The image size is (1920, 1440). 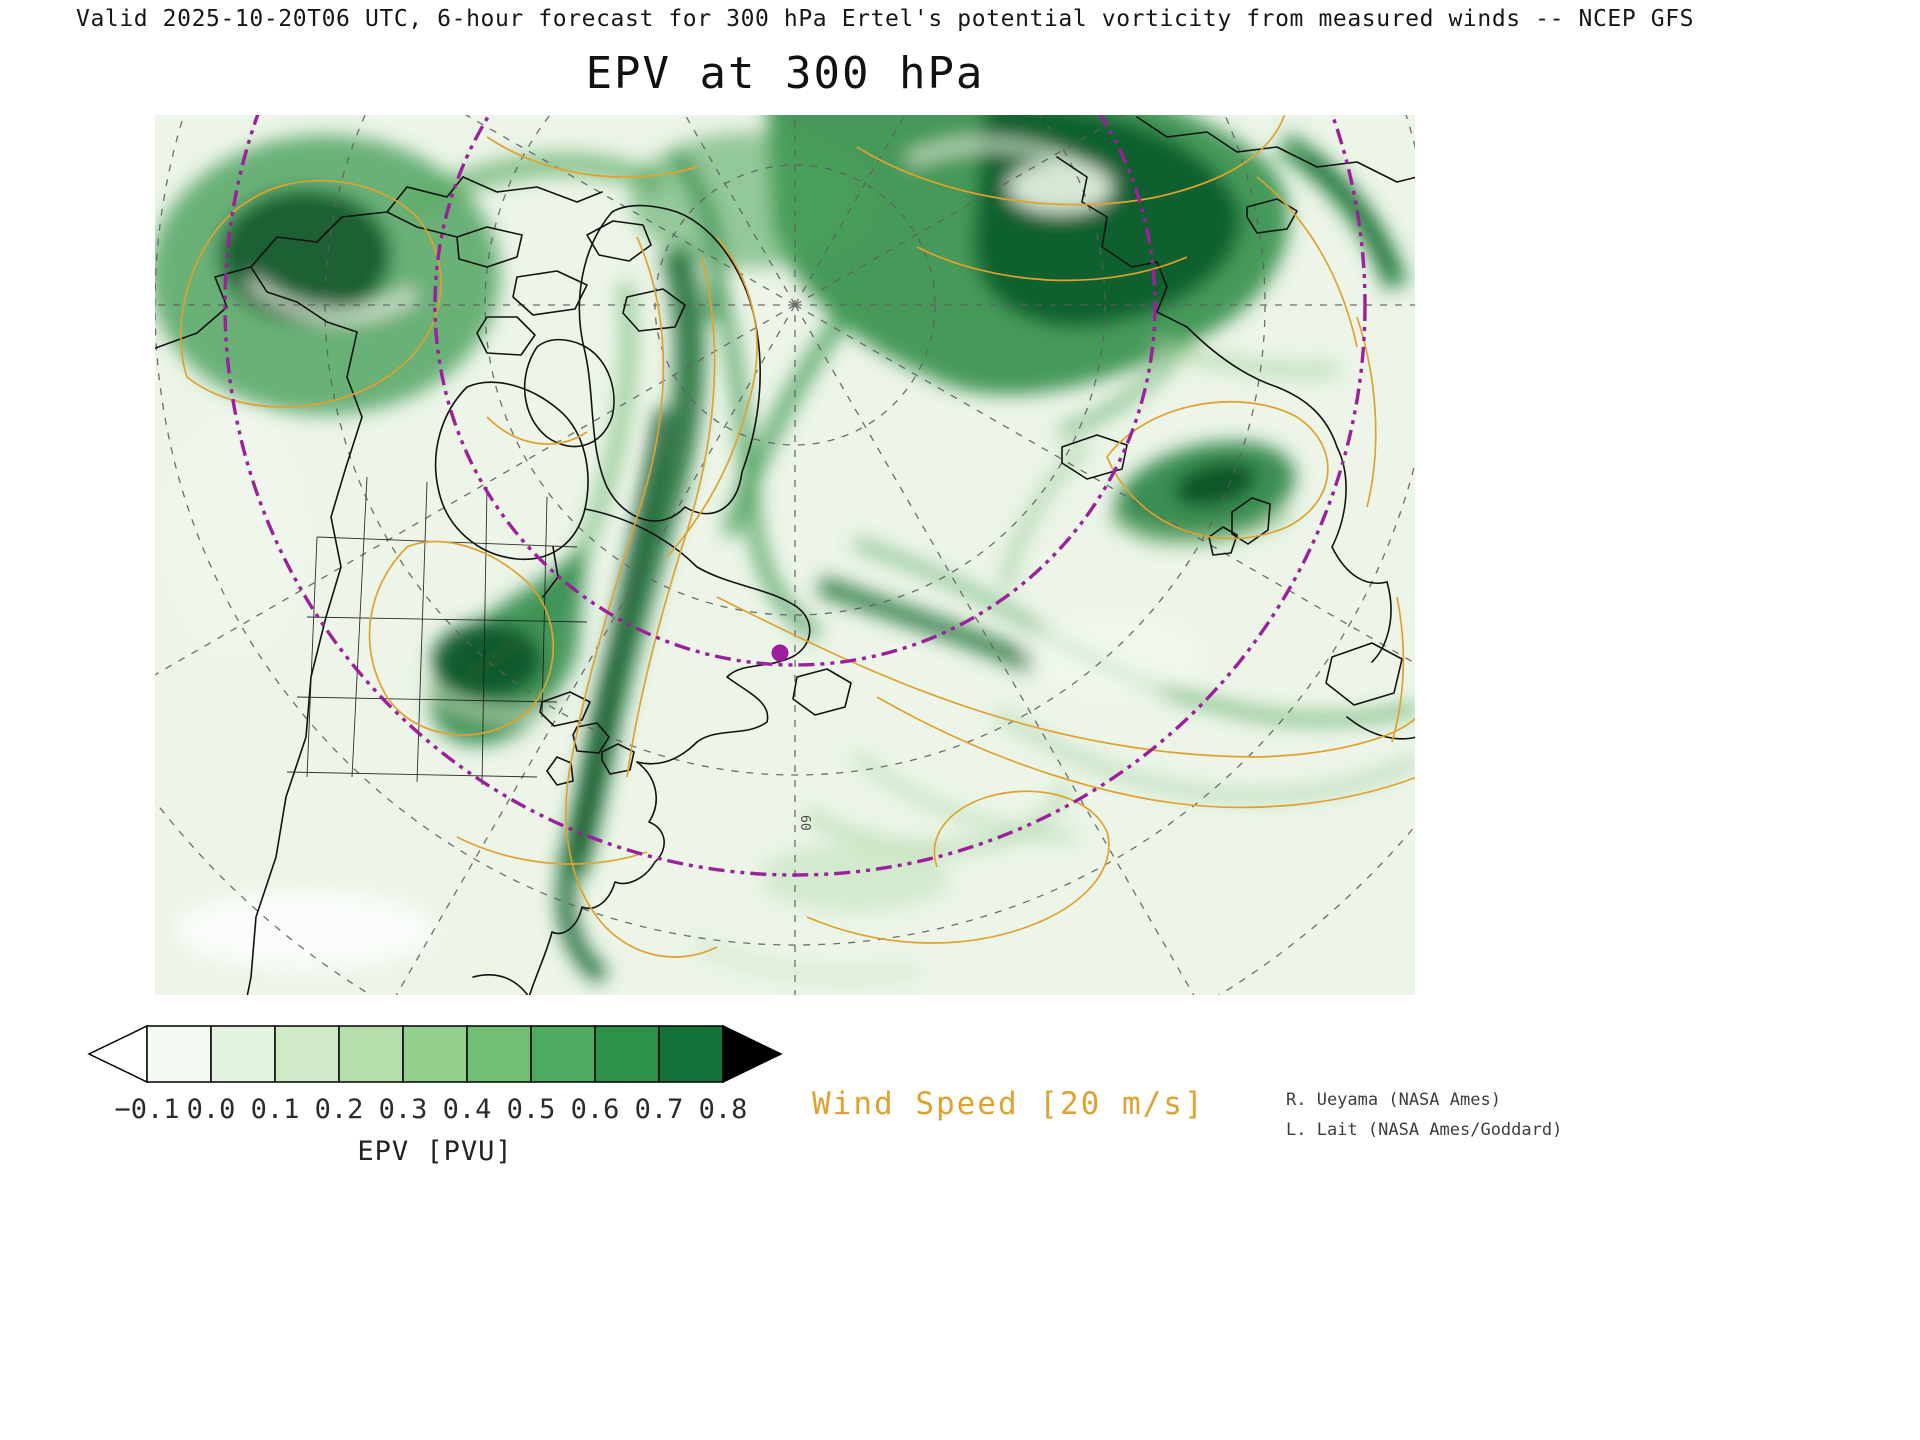 I want to click on colorbar-tick-label: 0.8, so click(x=723, y=1109).